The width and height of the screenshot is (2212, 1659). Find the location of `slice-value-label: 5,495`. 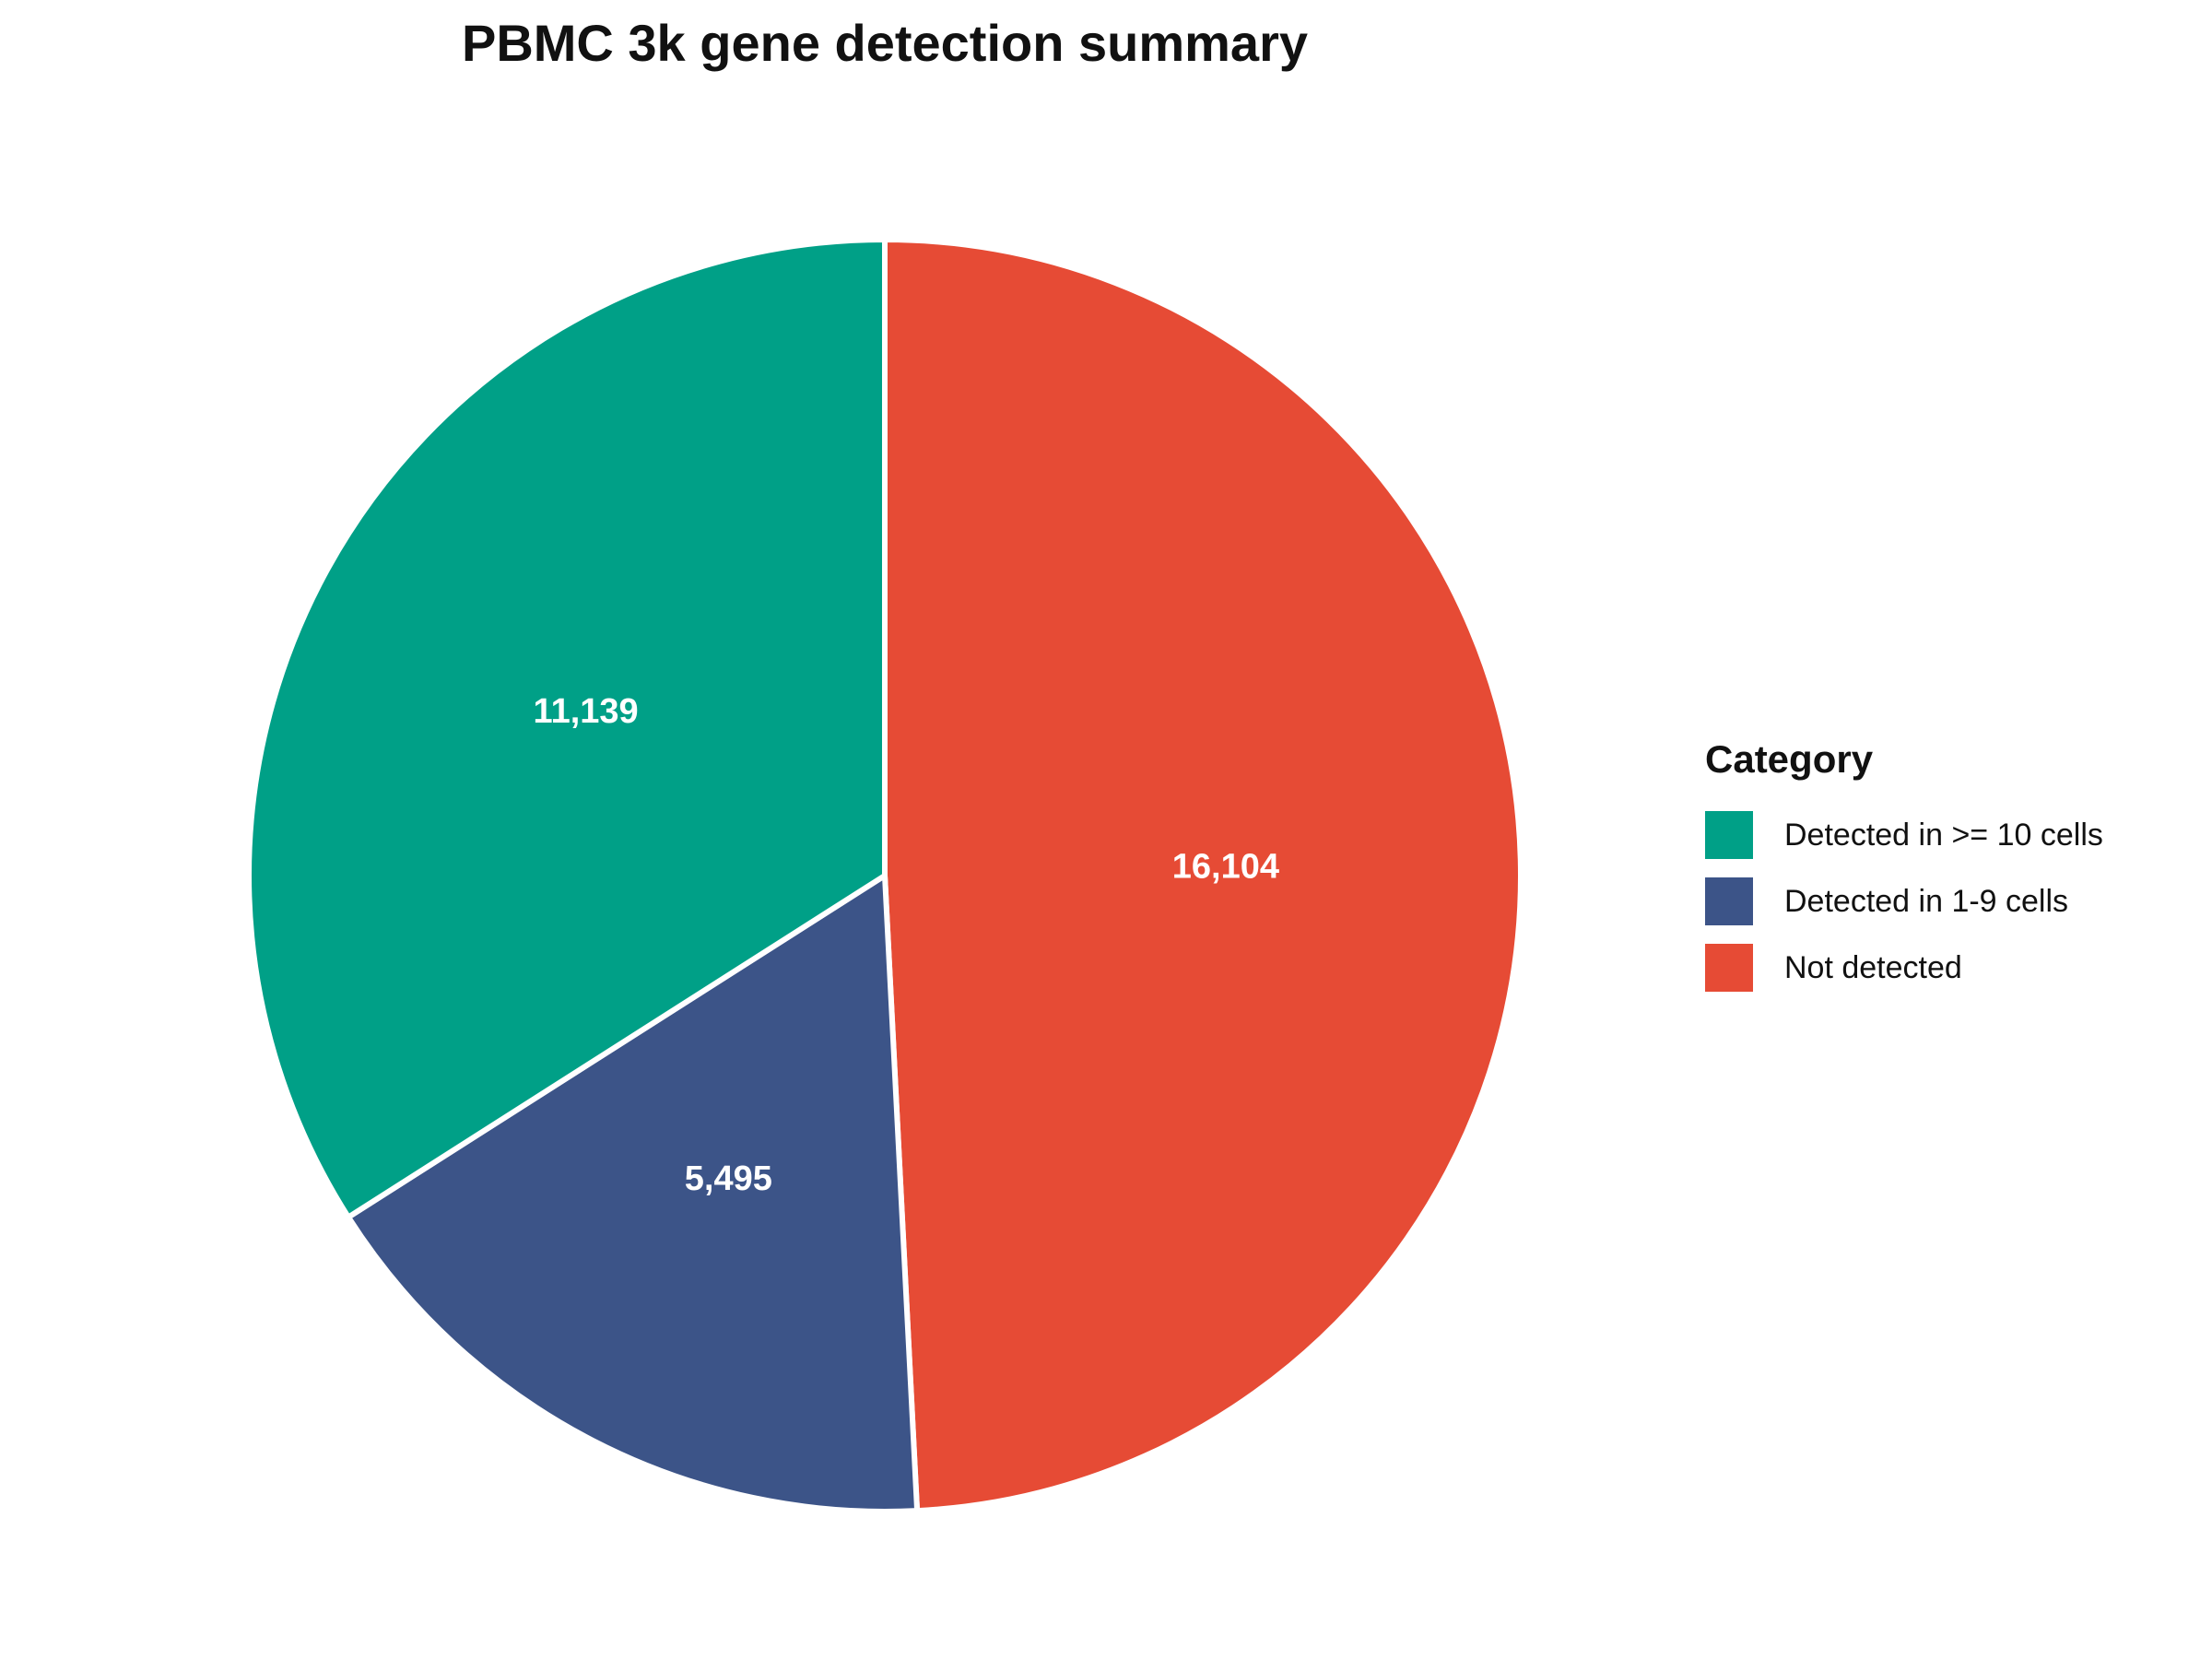

slice-value-label: 5,495 is located at coordinates (728, 1178).